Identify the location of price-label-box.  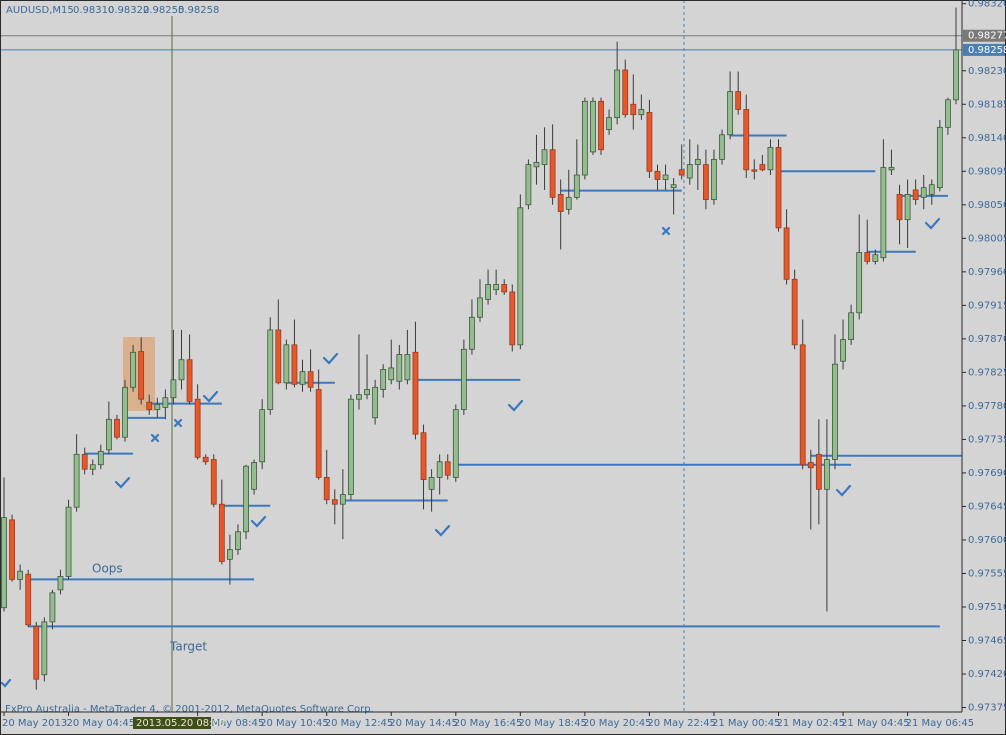
(984, 49).